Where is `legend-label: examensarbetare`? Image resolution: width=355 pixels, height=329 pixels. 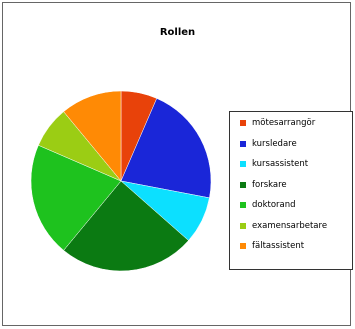
legend-label: examensarbetare is located at coordinates (290, 225).